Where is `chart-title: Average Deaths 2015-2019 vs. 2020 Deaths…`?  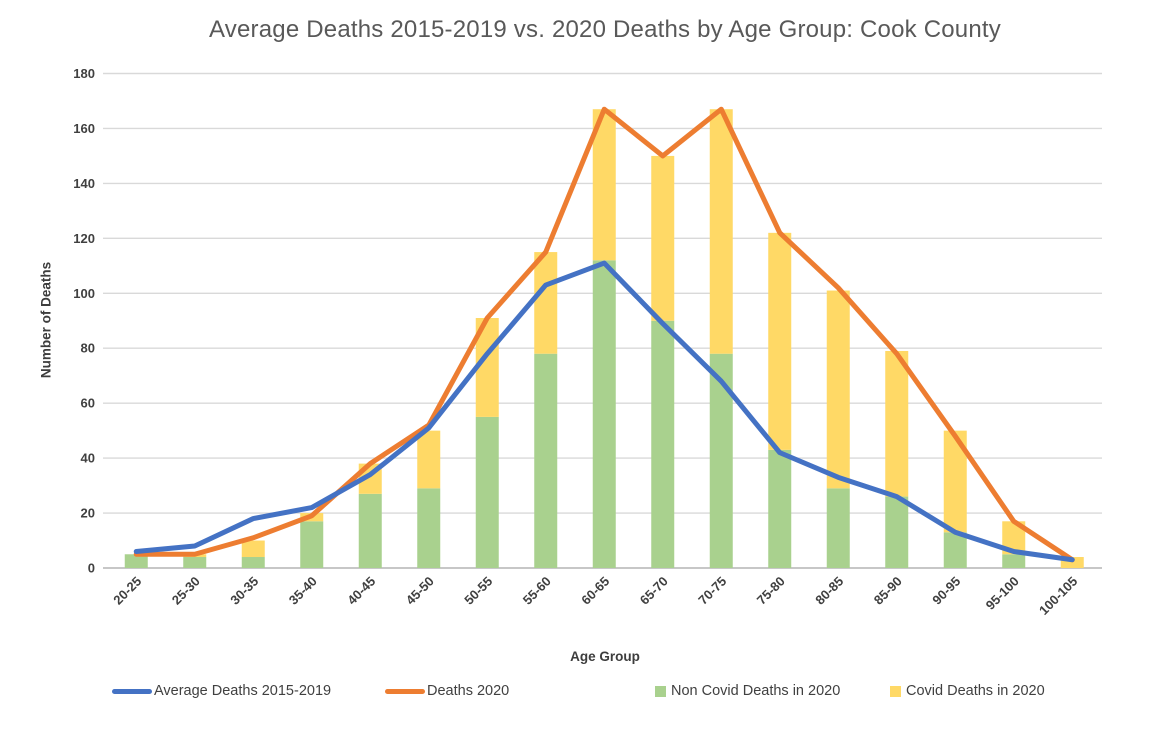
chart-title: Average Deaths 2015-2019 vs. 2020 Deaths… is located at coordinates (605, 29).